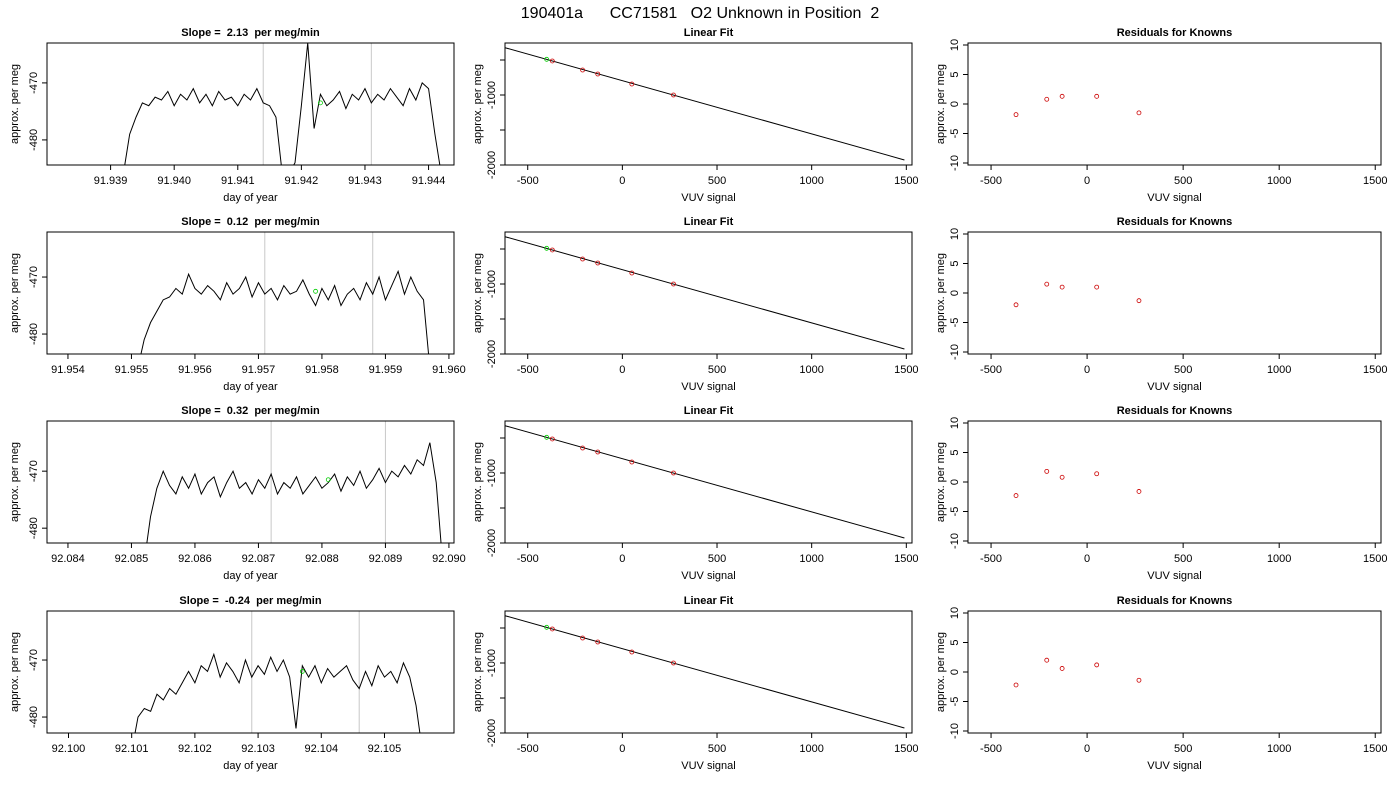 The height and width of the screenshot is (800, 1400). Describe the element at coordinates (195, 749) in the screenshot. I see `x-tick-label: 92.102` at that location.